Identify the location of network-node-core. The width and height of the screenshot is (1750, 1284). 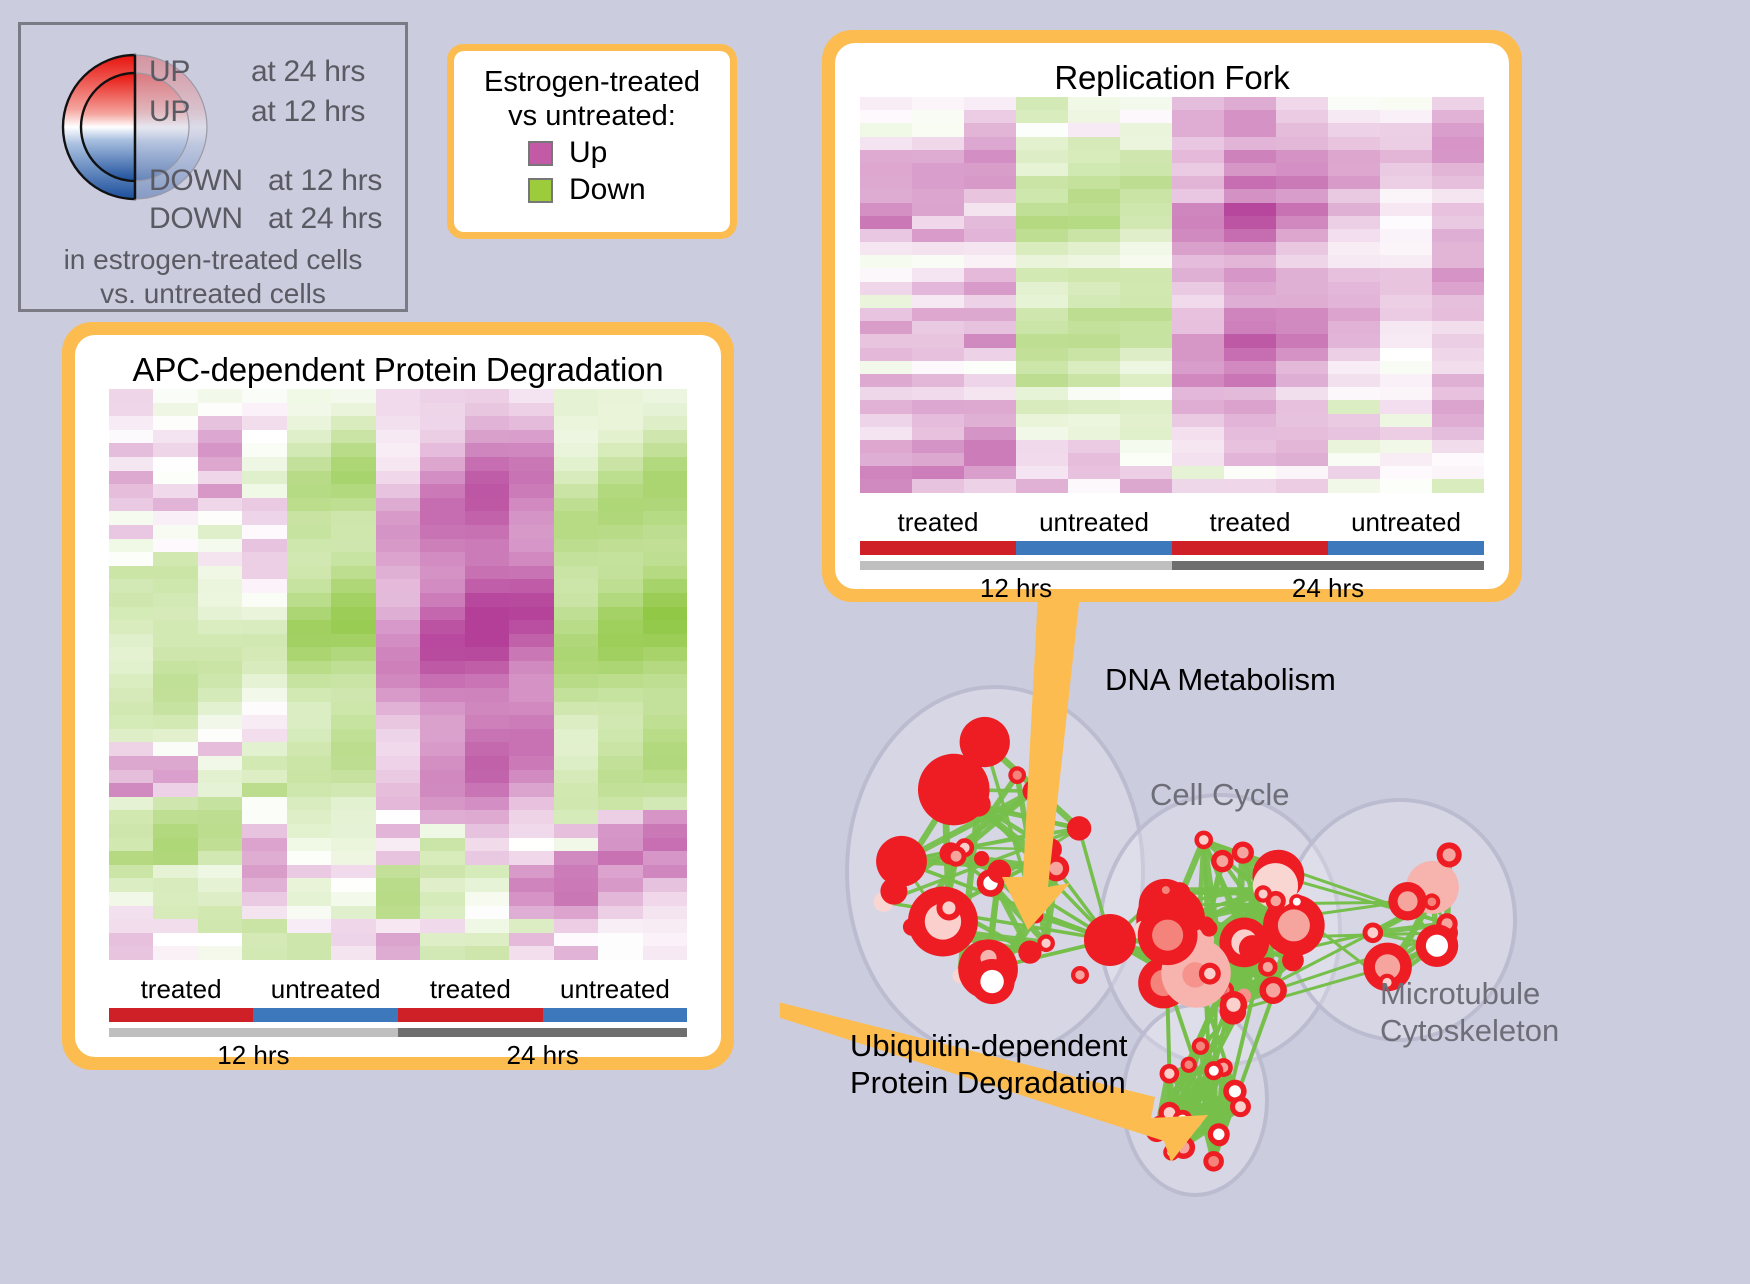
(1218, 1134).